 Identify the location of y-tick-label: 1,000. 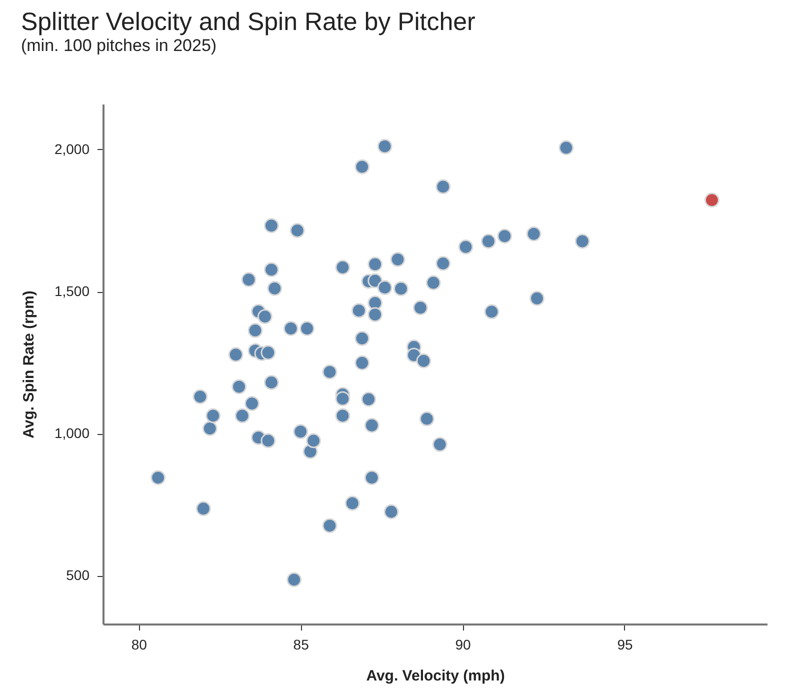
(72, 433).